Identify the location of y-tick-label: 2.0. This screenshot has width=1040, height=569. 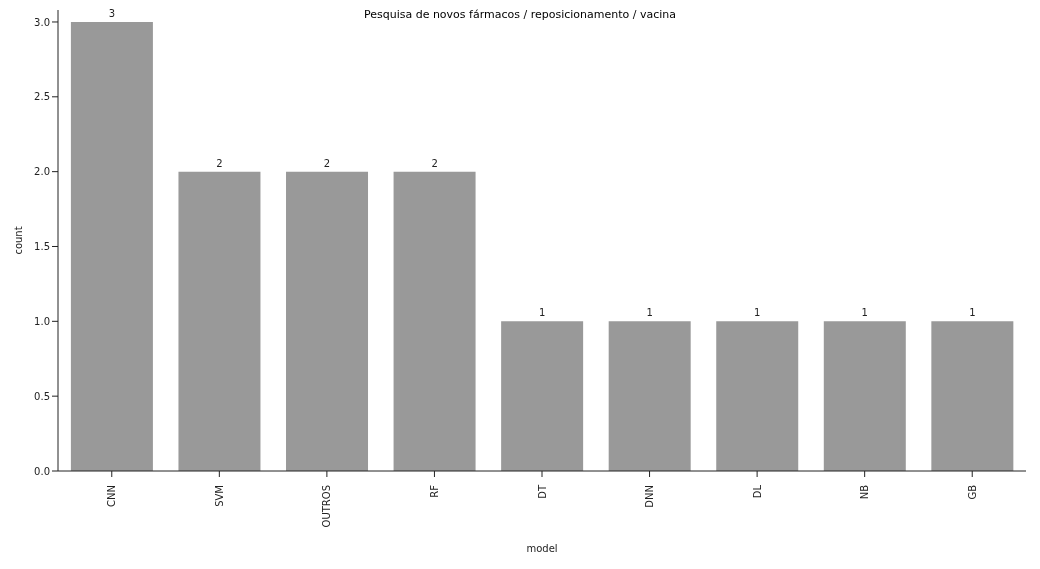
(42, 172).